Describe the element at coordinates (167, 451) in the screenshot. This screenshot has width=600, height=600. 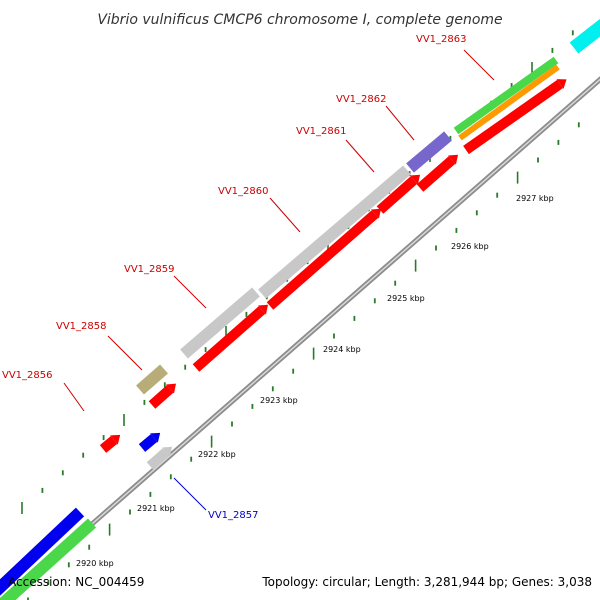
I see `feature-vv1-2857-arrowhead` at that location.